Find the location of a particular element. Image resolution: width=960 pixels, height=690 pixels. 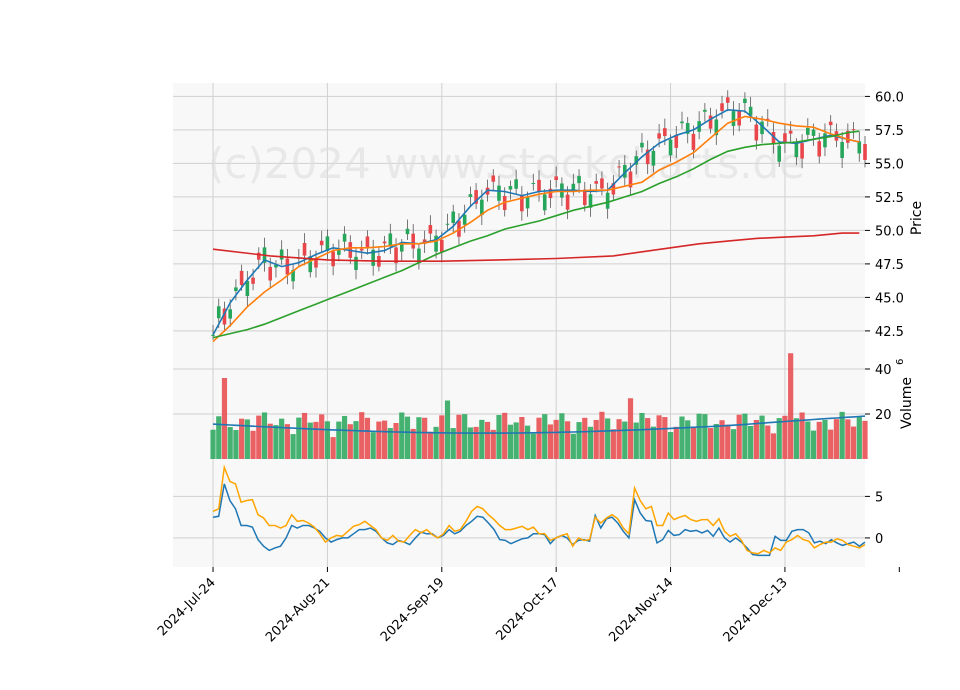

volume-bars is located at coordinates (539, 406).